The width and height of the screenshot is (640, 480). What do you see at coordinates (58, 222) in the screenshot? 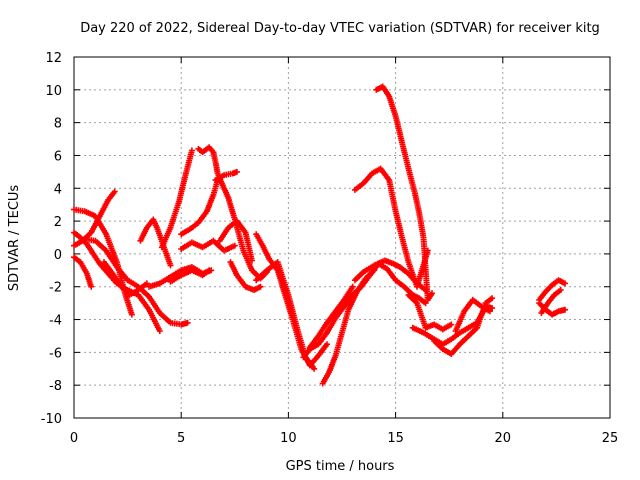
I see `y-tick-label: 2` at bounding box center [58, 222].